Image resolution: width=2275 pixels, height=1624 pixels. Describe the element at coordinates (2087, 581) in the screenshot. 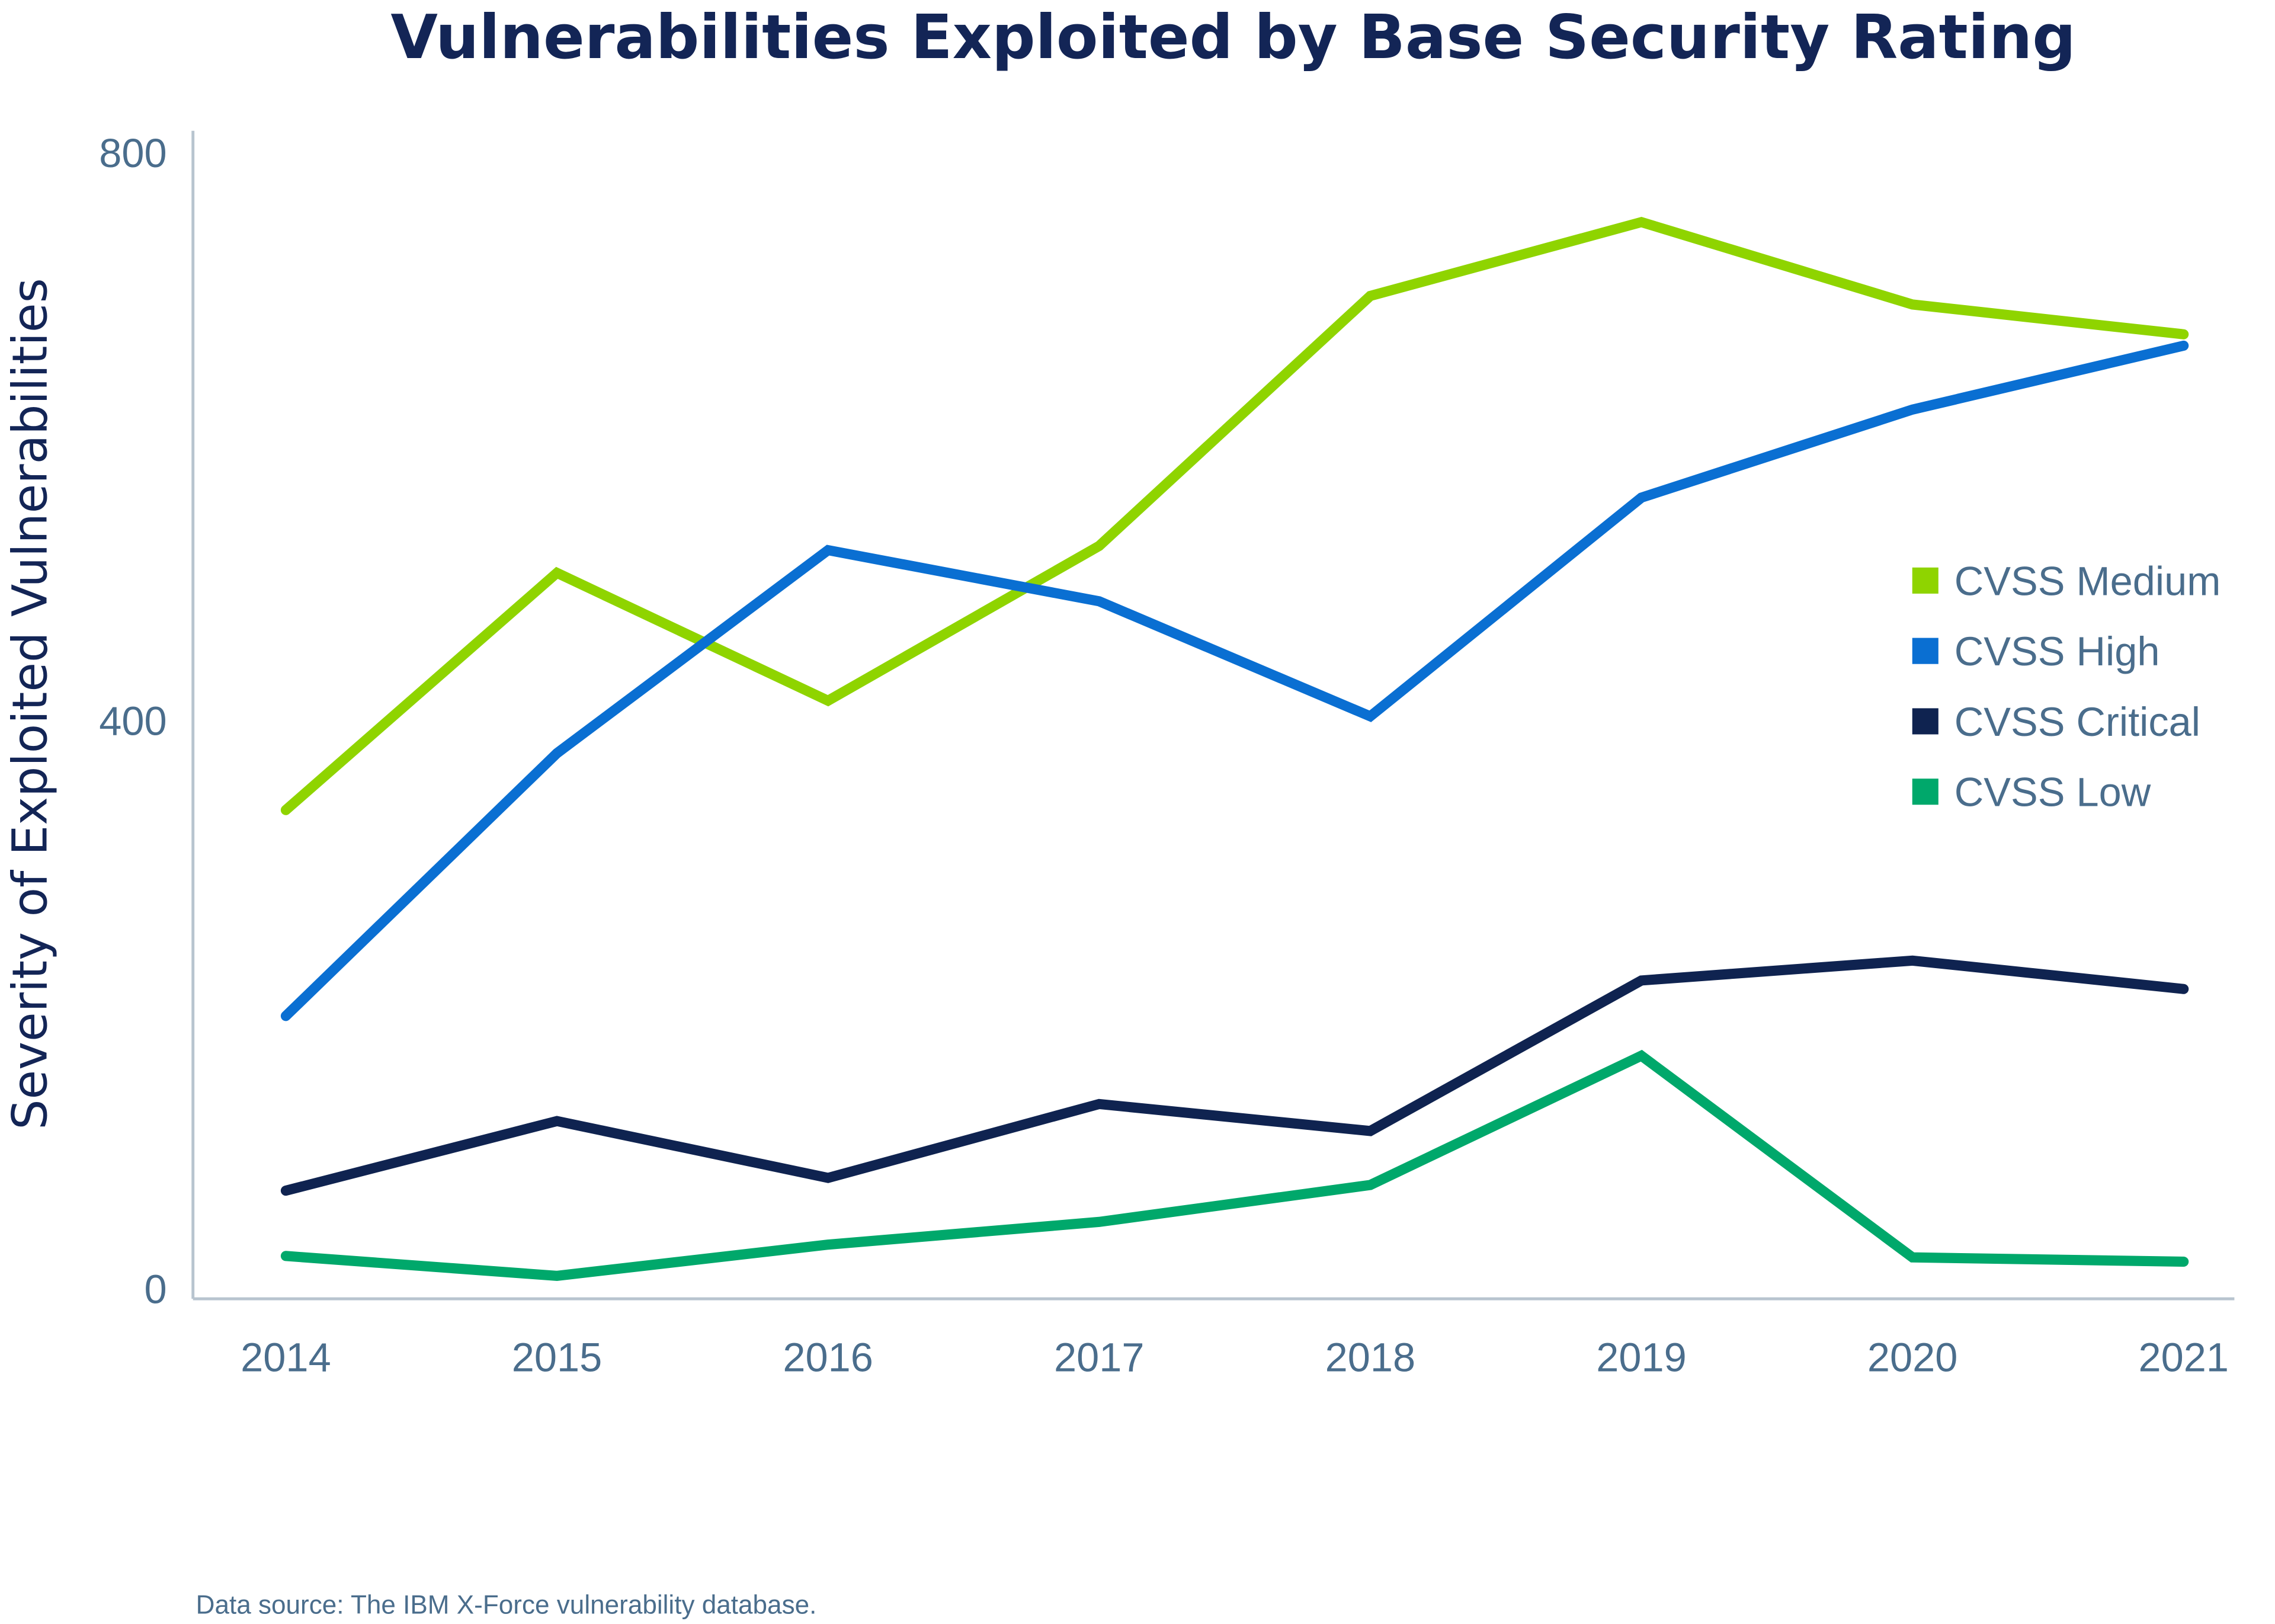

I see `legend-label: CVSS Medium` at that location.